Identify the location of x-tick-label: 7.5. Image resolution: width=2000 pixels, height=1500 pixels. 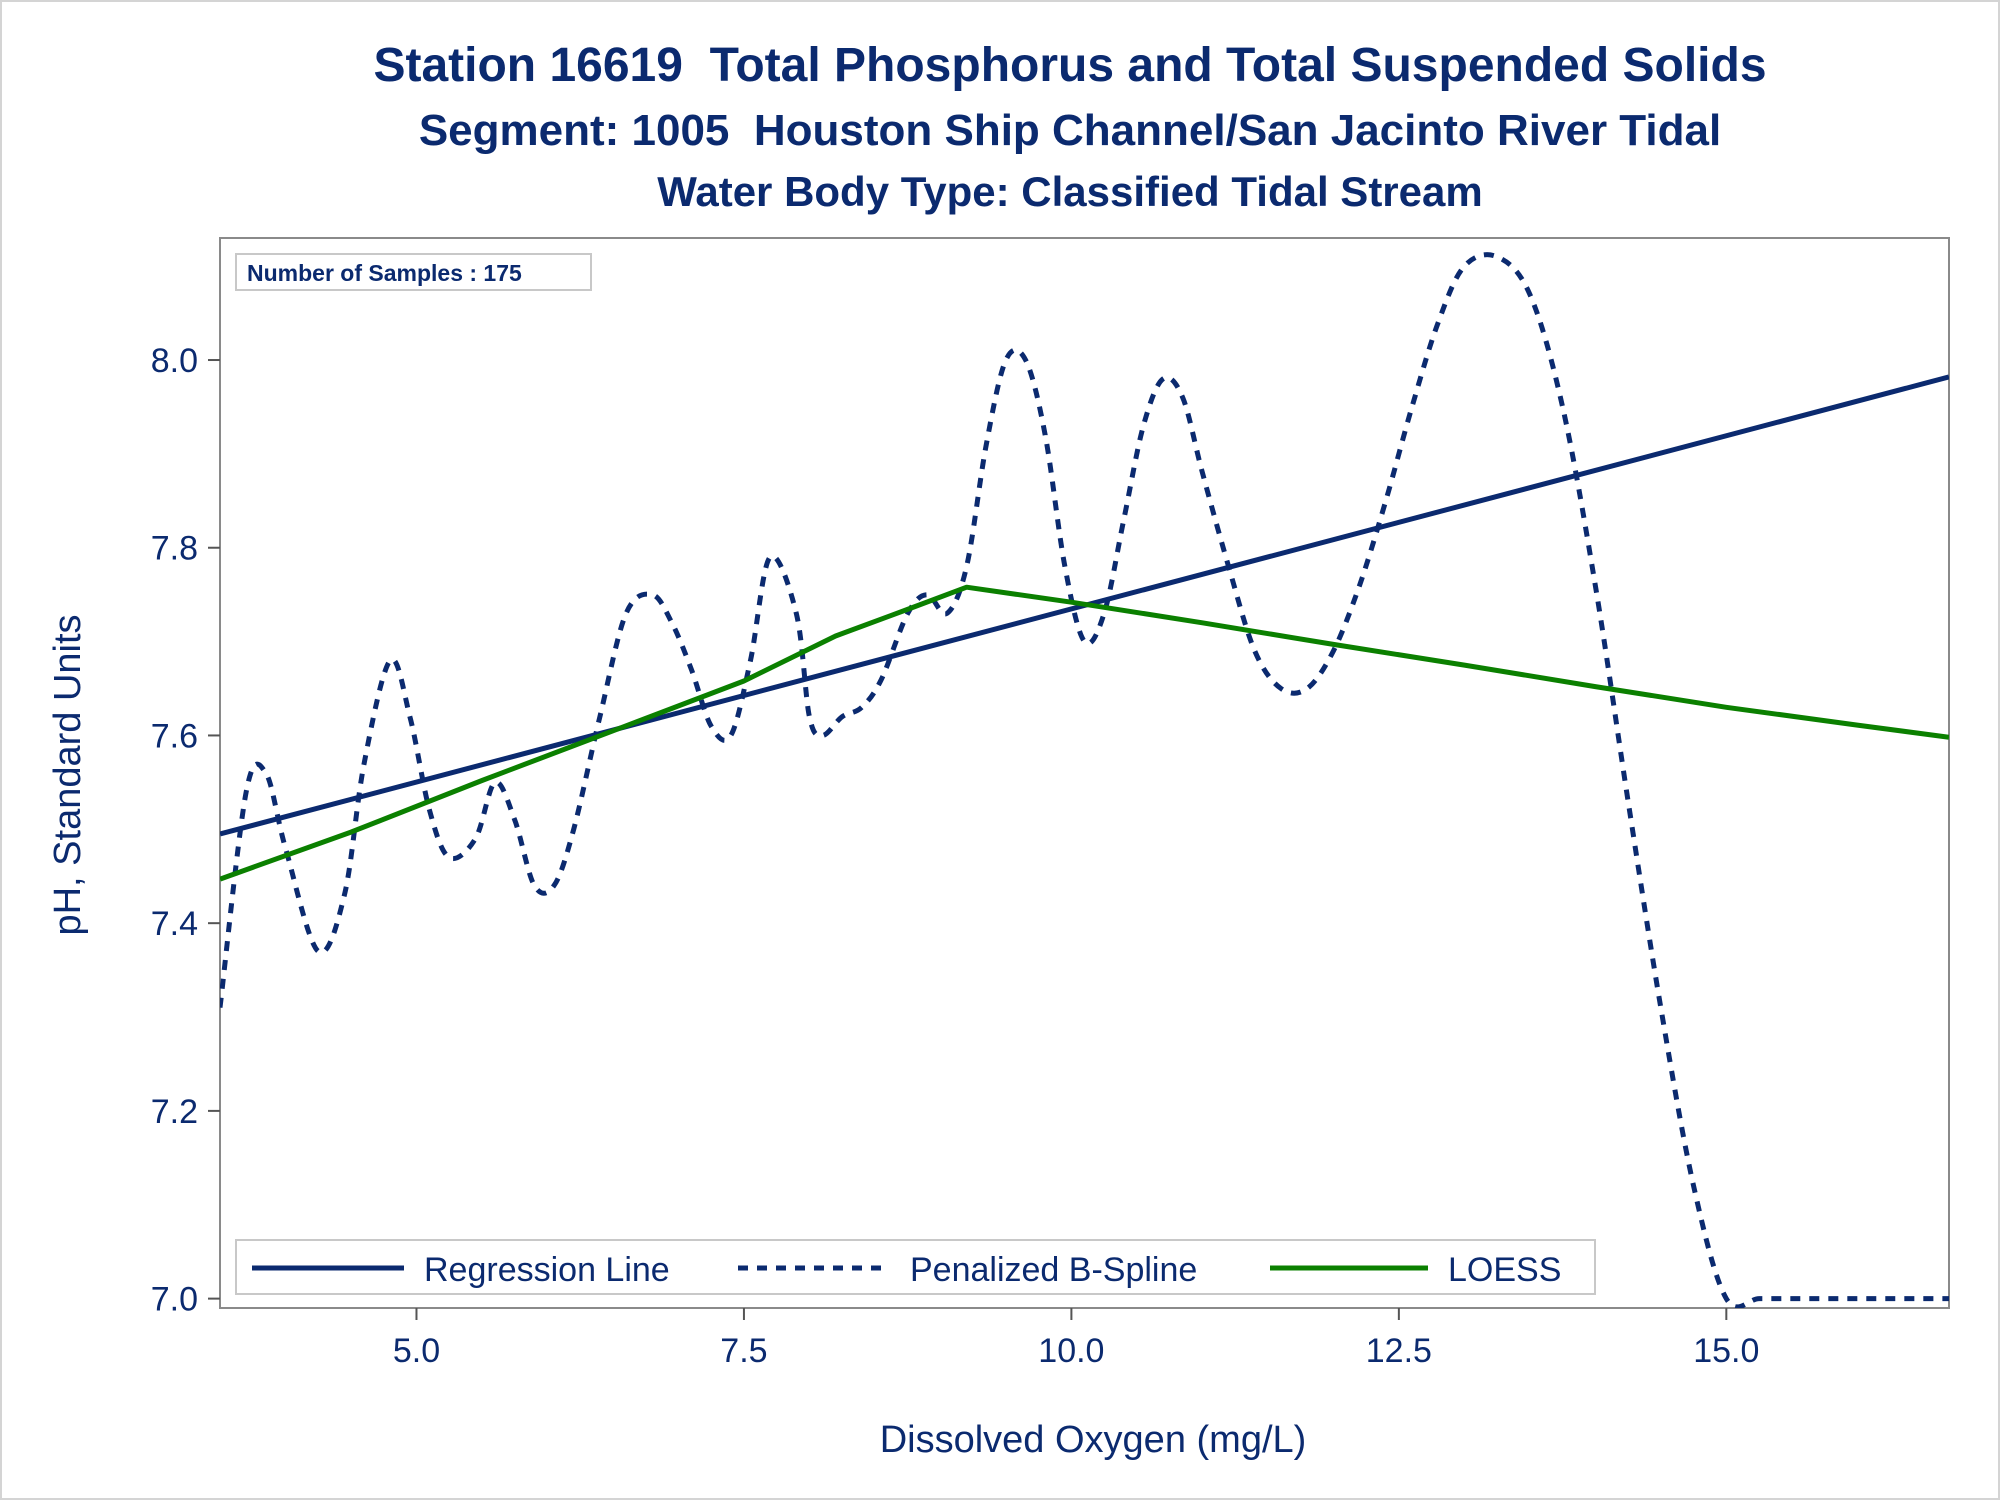
(743, 1351).